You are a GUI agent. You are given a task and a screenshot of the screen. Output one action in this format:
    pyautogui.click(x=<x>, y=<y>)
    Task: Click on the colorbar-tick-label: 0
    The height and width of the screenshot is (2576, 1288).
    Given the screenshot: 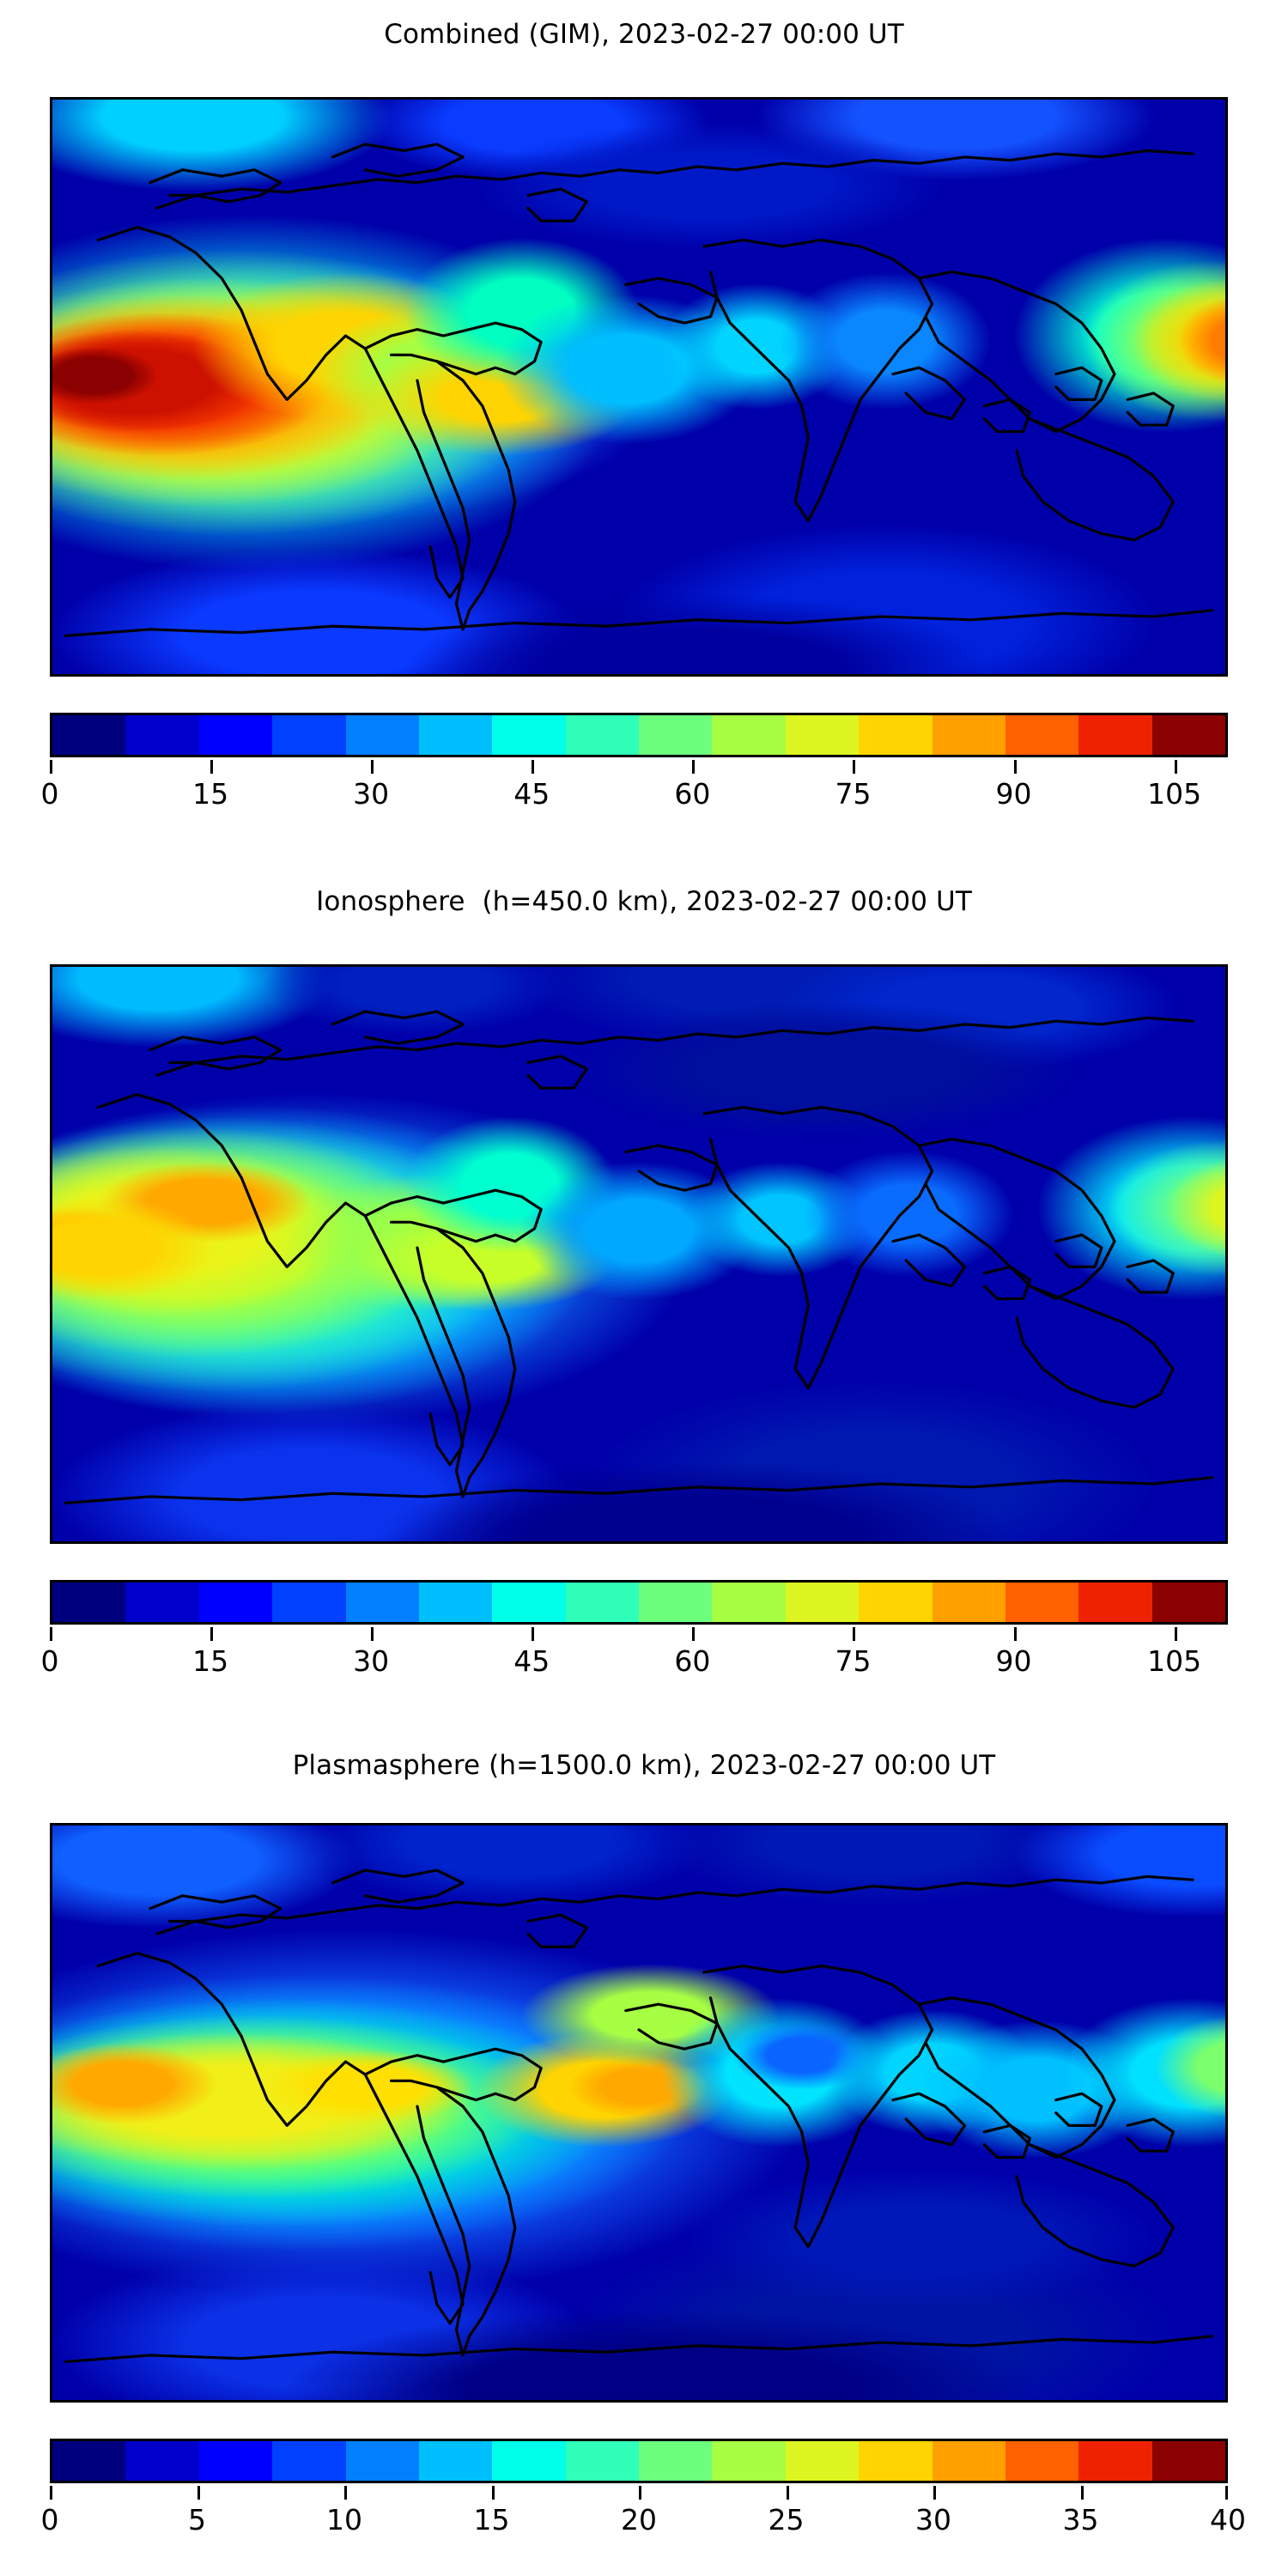 What is the action you would take?
    pyautogui.click(x=49, y=2520)
    